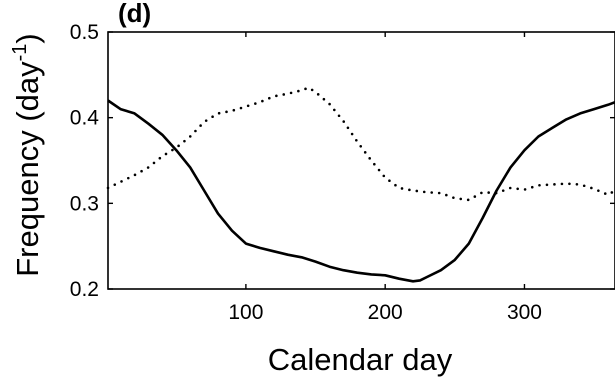 The image size is (615, 379). Describe the element at coordinates (85, 118) in the screenshot. I see `y-tick-label: 0.4` at that location.